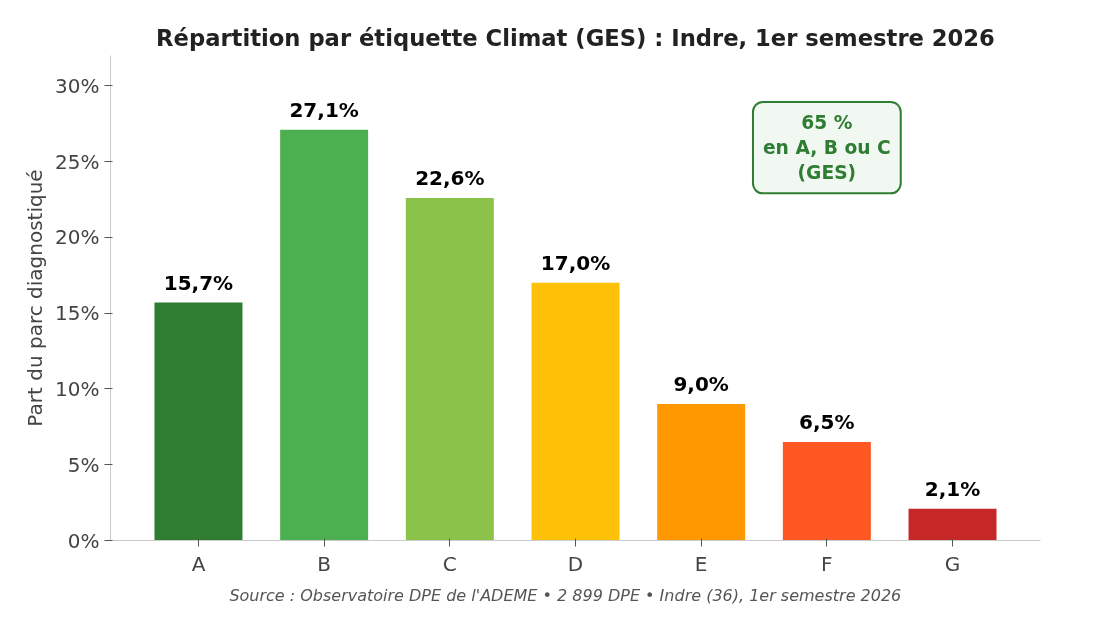 This screenshot has width=1101, height=644. I want to click on y-axis-title: Part du parc diagnostiqué, so click(35, 298).